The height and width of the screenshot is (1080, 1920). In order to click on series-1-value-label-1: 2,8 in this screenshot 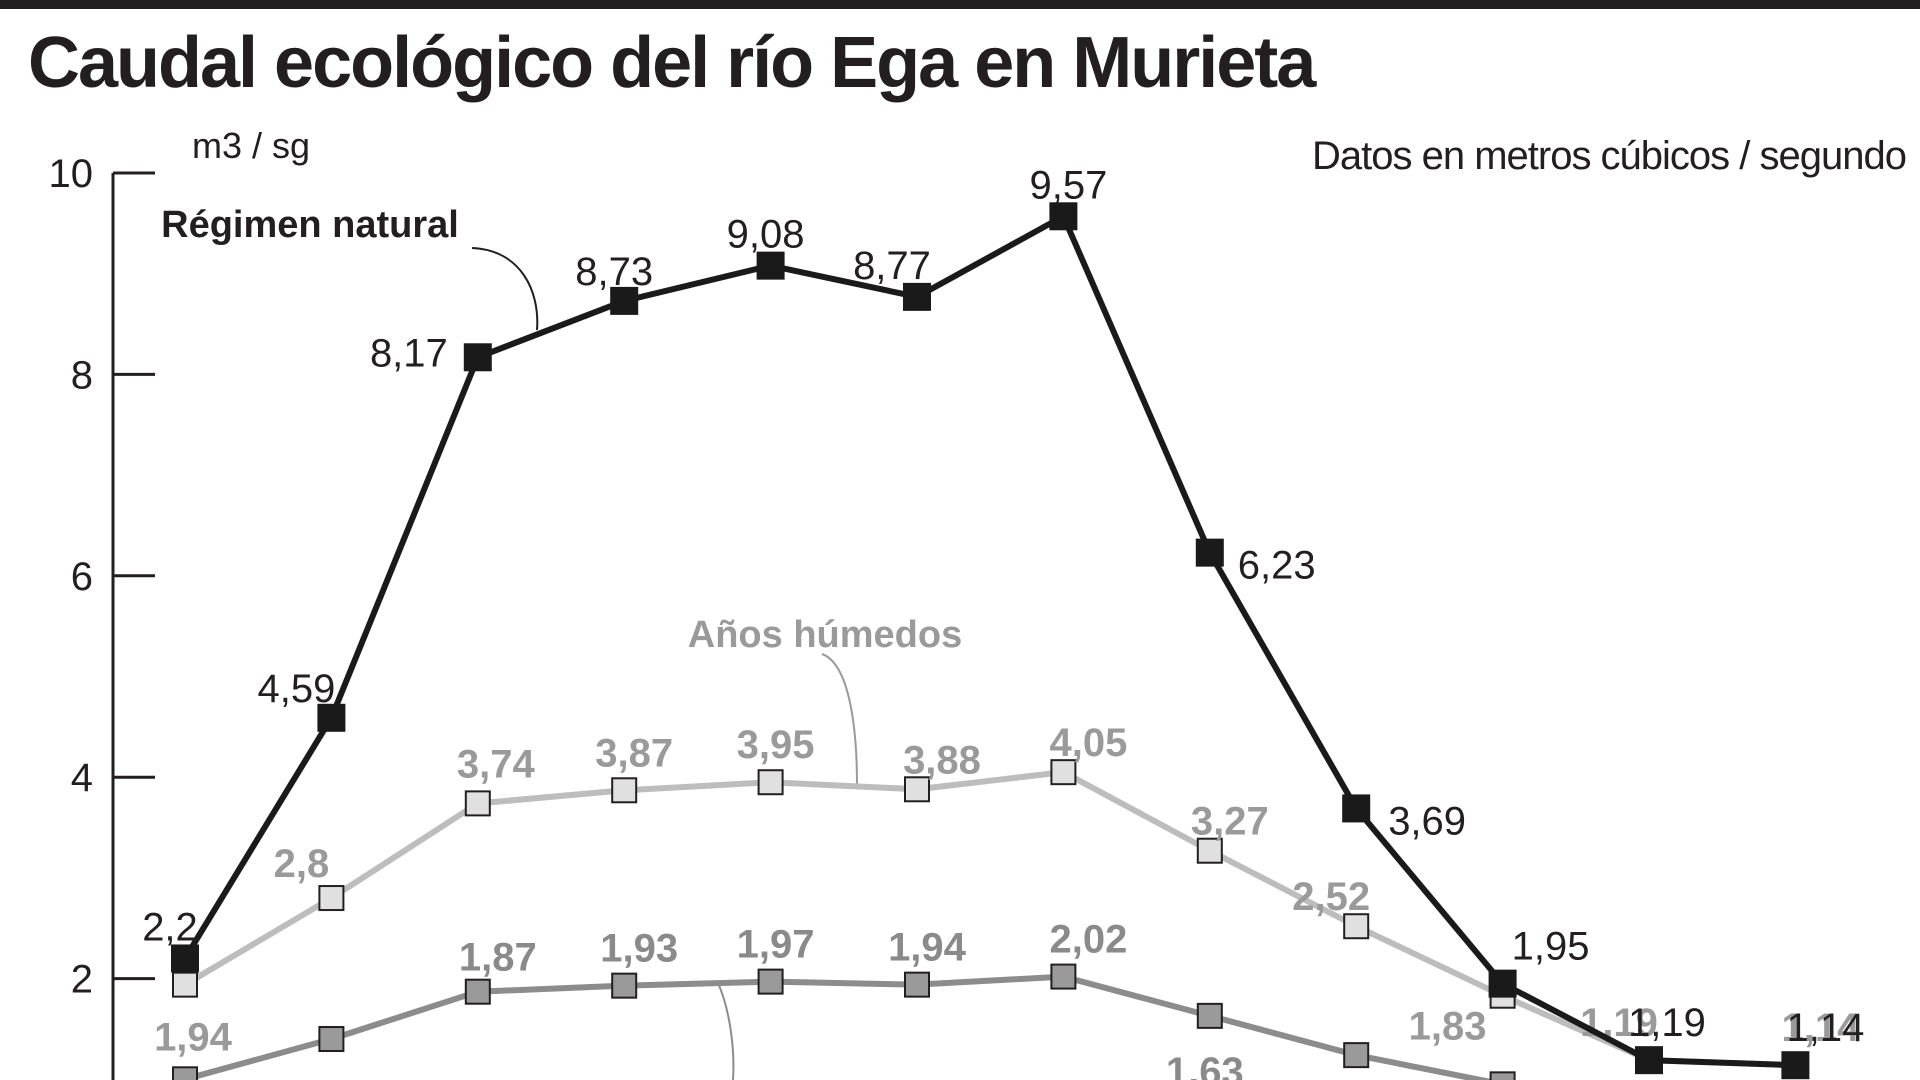, I will do `click(302, 864)`.